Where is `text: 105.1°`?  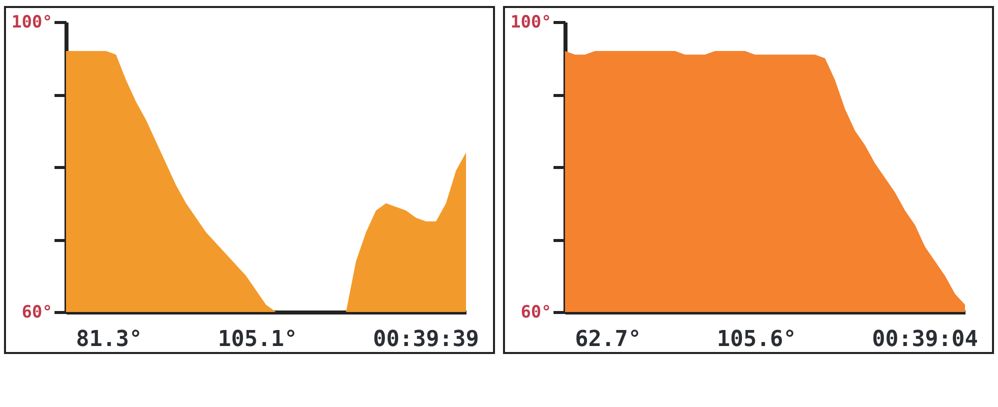 text: 105.1° is located at coordinates (258, 339).